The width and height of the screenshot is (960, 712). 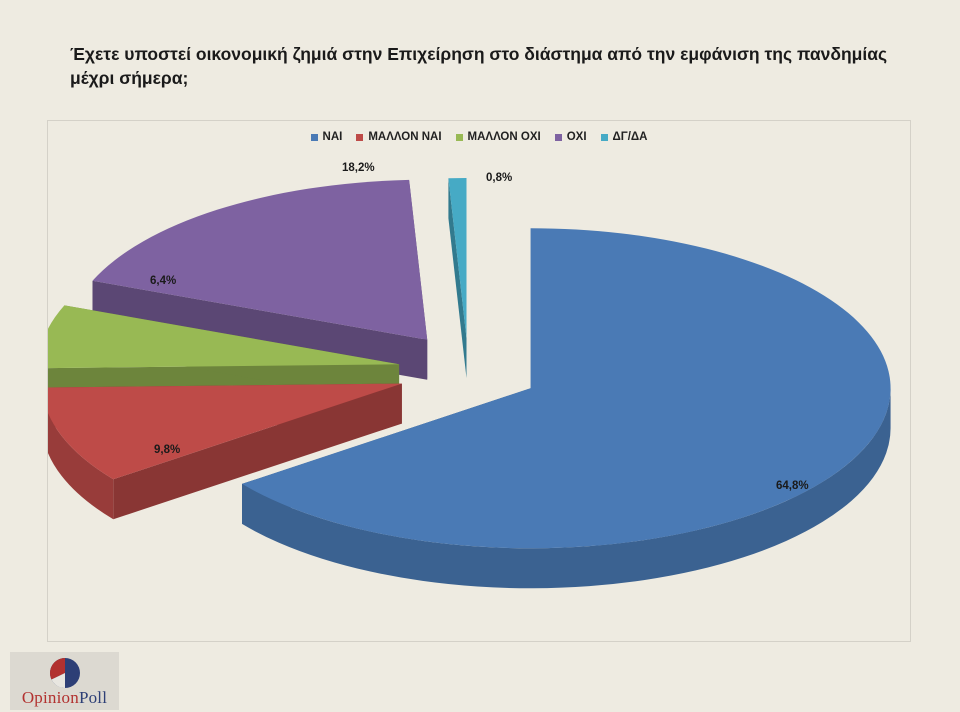 What do you see at coordinates (167, 450) in the screenshot?
I see `slice-label: 9,8%` at bounding box center [167, 450].